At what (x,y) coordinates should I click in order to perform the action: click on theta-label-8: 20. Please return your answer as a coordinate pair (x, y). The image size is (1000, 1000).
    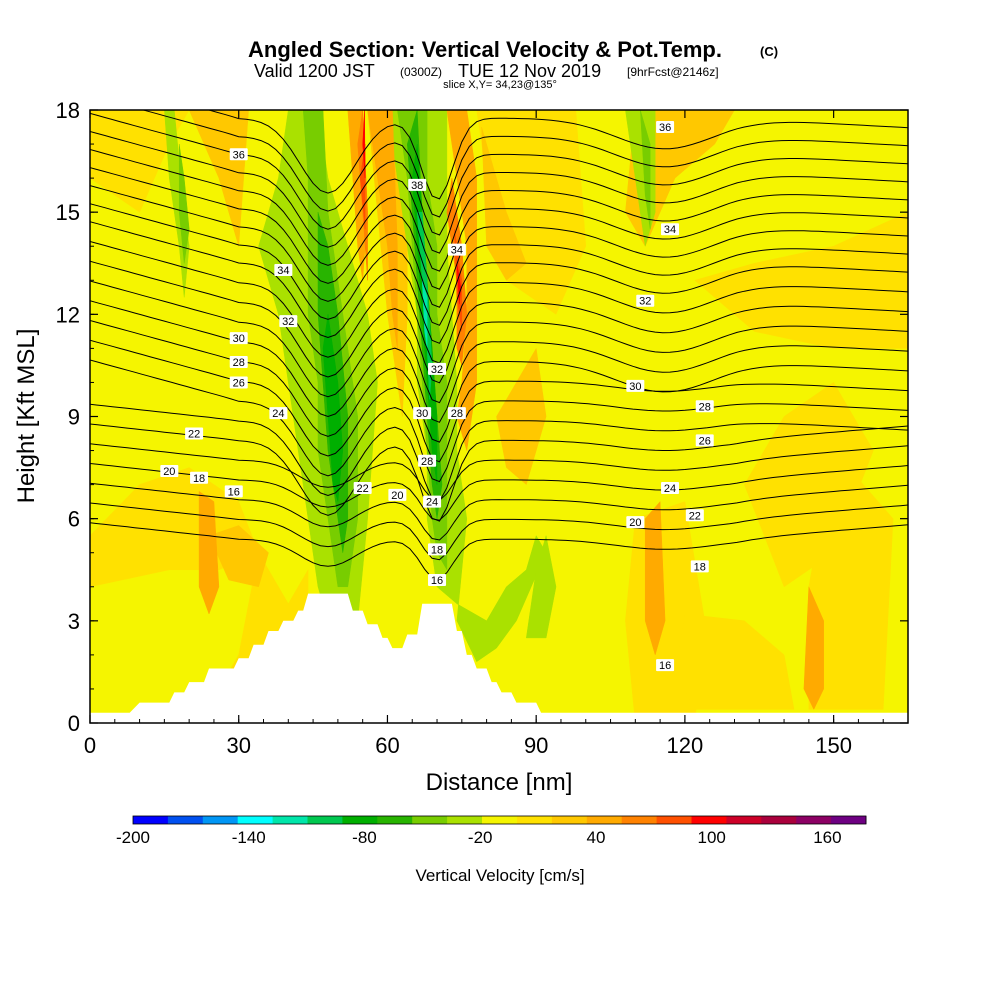
    Looking at the image, I should click on (169, 471).